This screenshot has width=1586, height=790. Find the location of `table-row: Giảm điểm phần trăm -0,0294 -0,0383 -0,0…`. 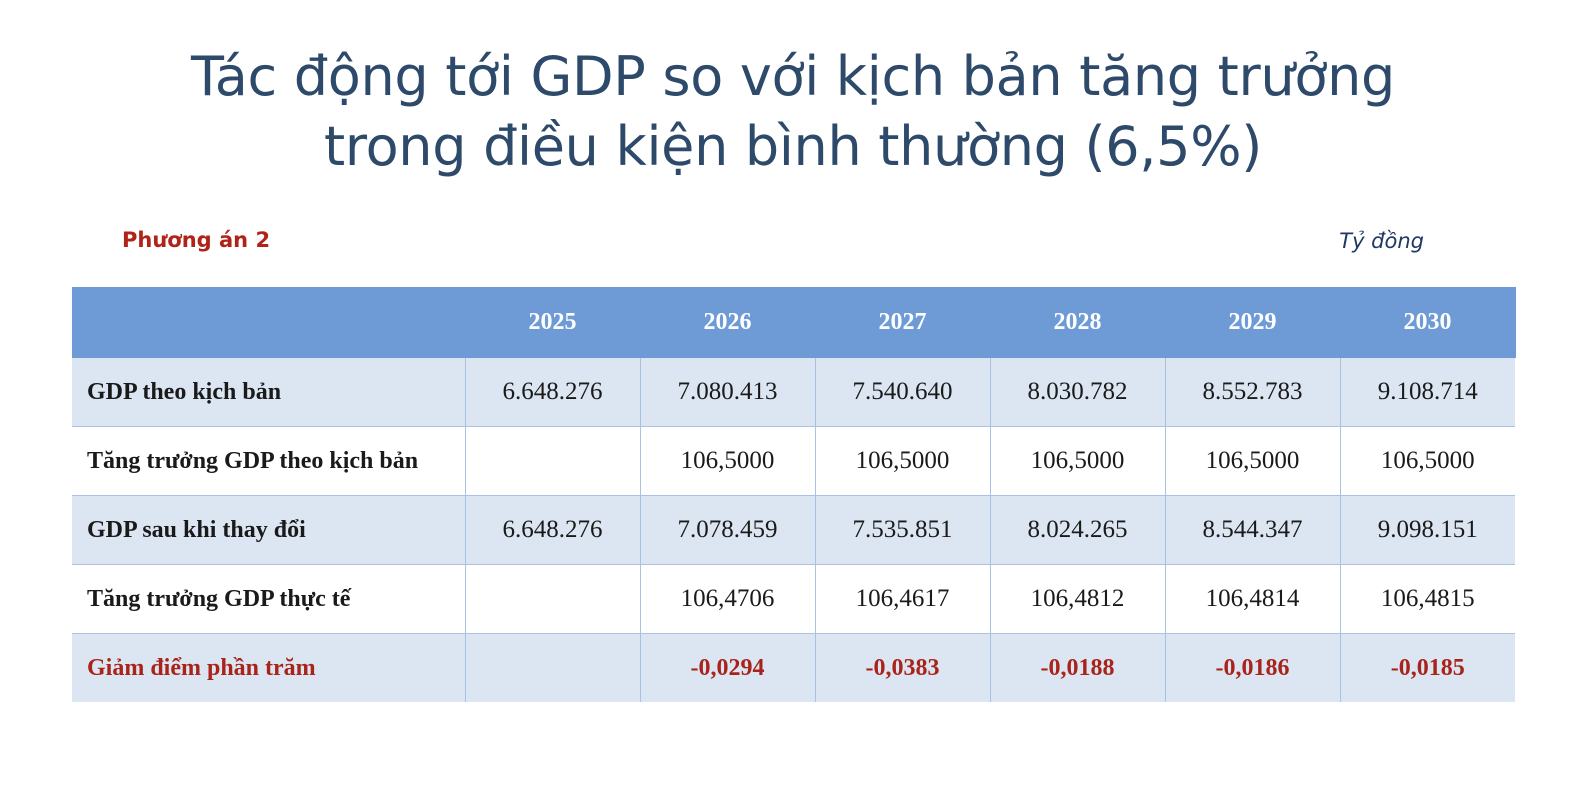

table-row: Giảm điểm phần trăm -0,0294 -0,0383 -0,0… is located at coordinates (793, 667).